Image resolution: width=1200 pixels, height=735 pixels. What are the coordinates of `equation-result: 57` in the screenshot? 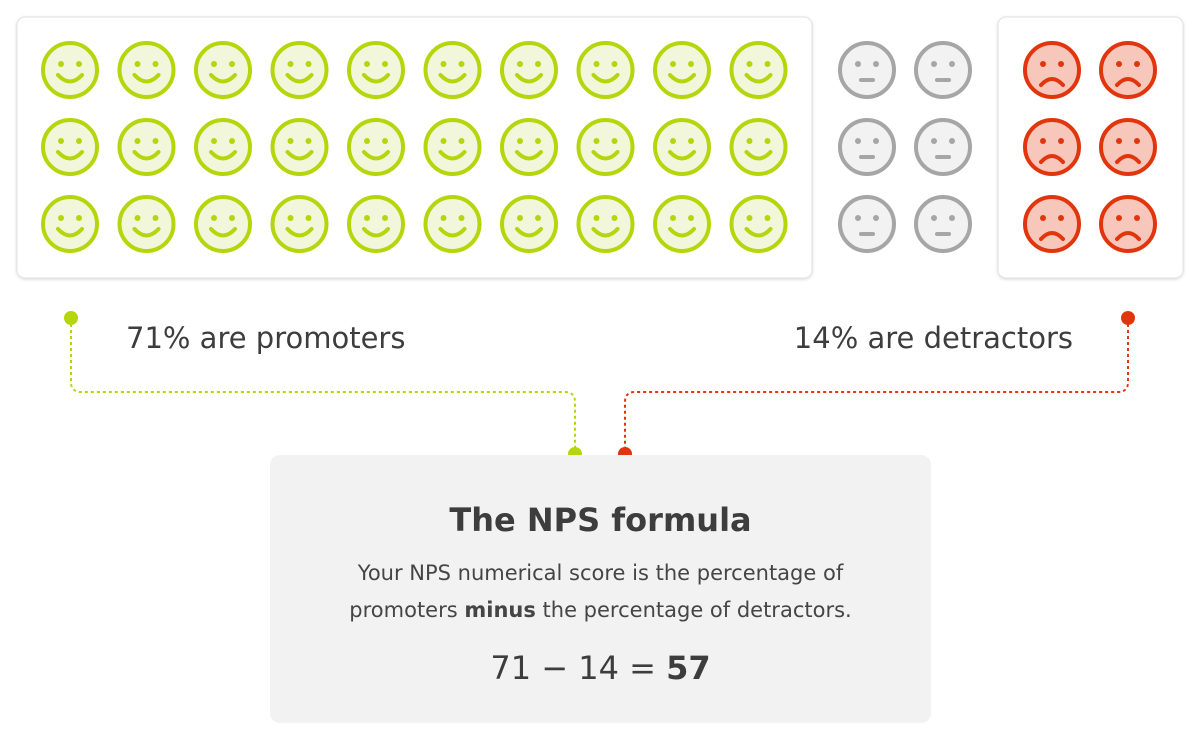 It's located at (688, 668).